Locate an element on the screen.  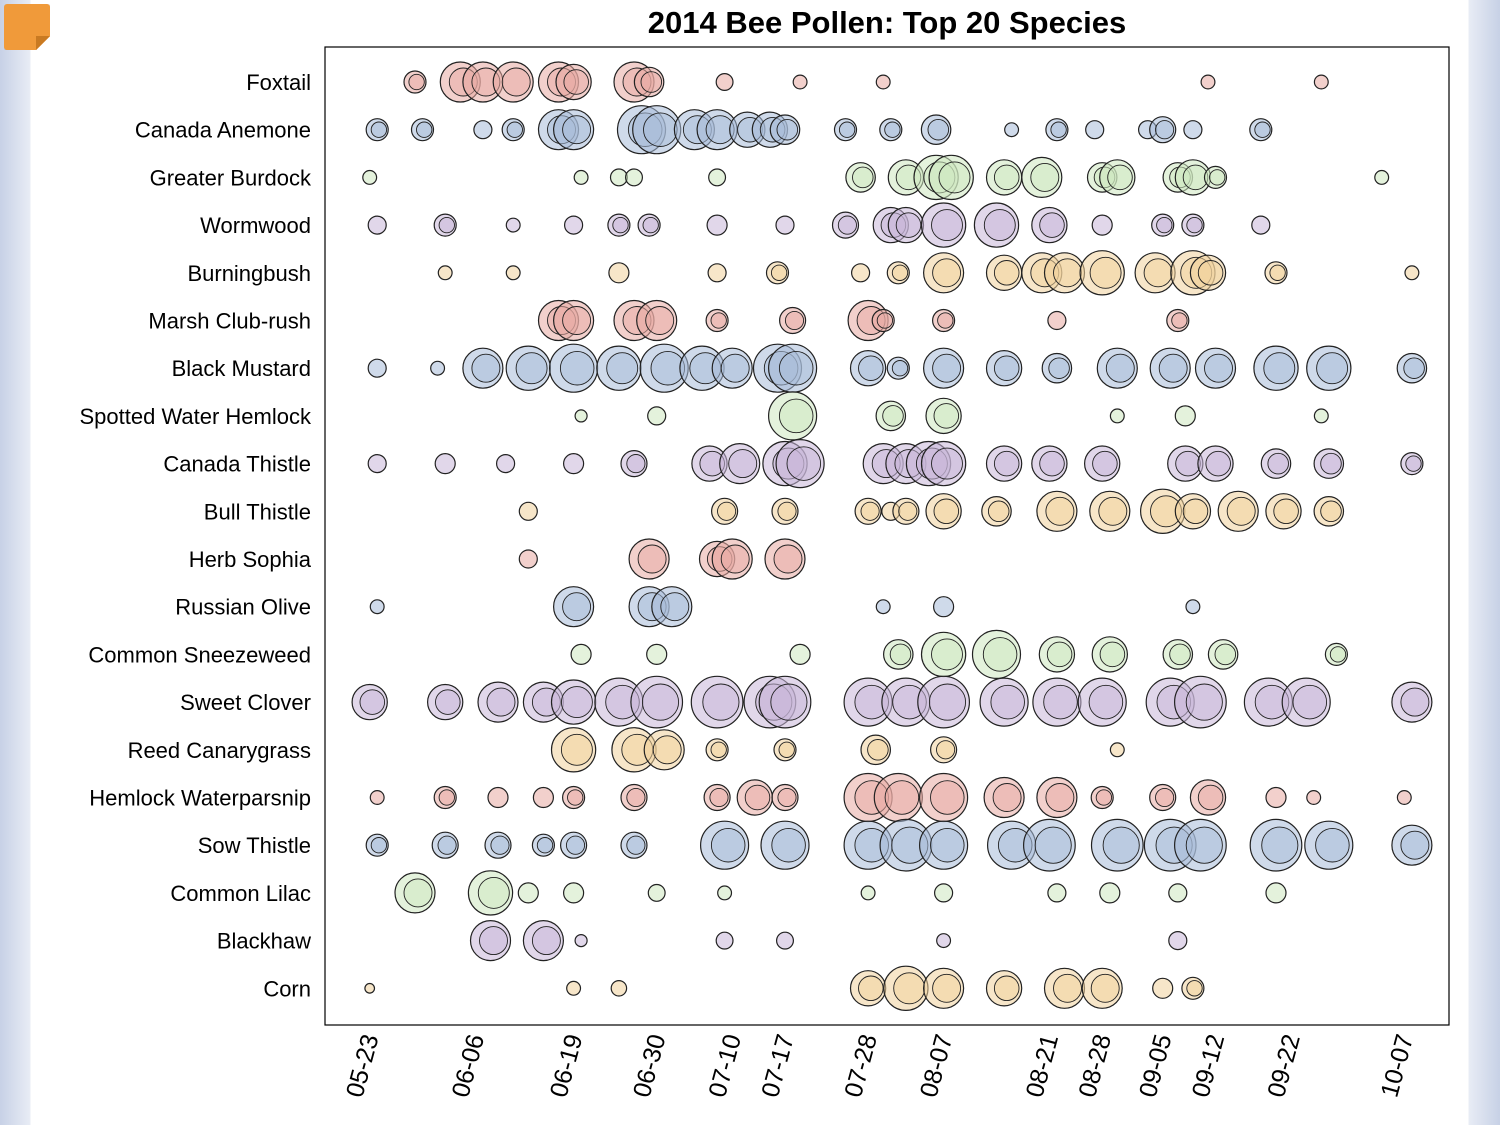
x-tick-label-8: 08-21 is located at coordinates (1043, 1065).